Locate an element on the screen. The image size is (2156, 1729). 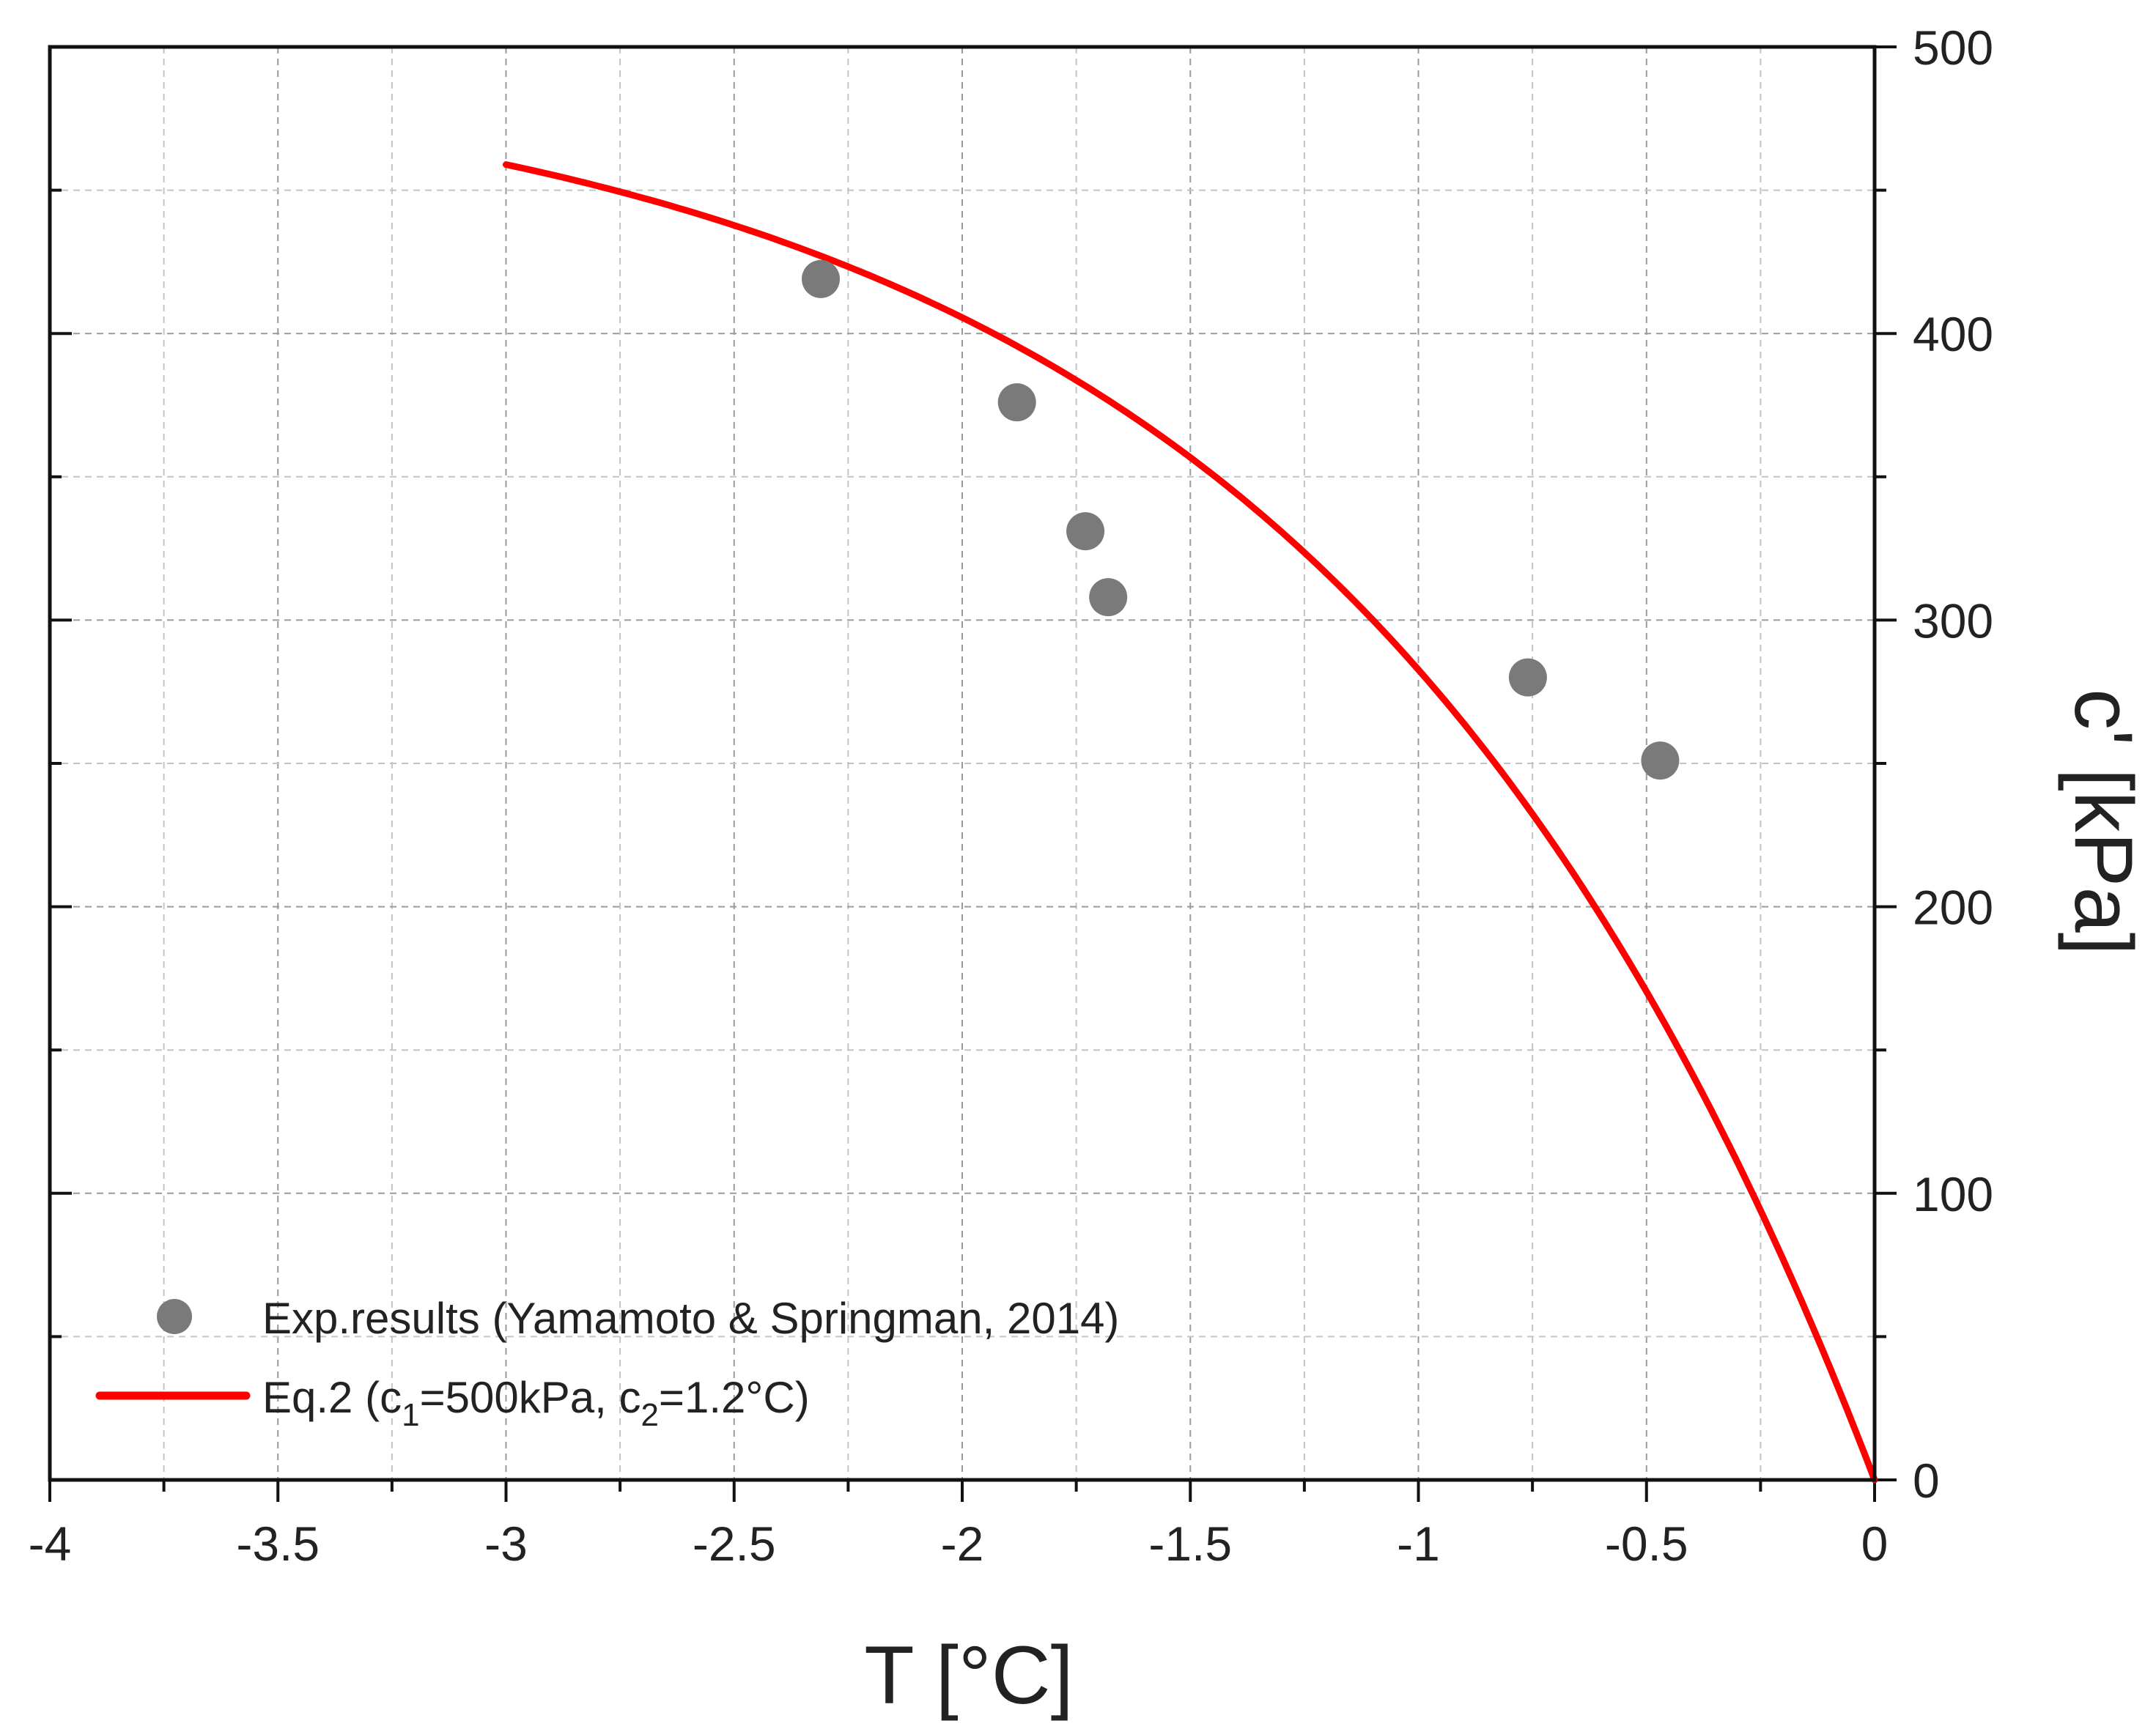
x-tick-label: -3.5 is located at coordinates (278, 1544).